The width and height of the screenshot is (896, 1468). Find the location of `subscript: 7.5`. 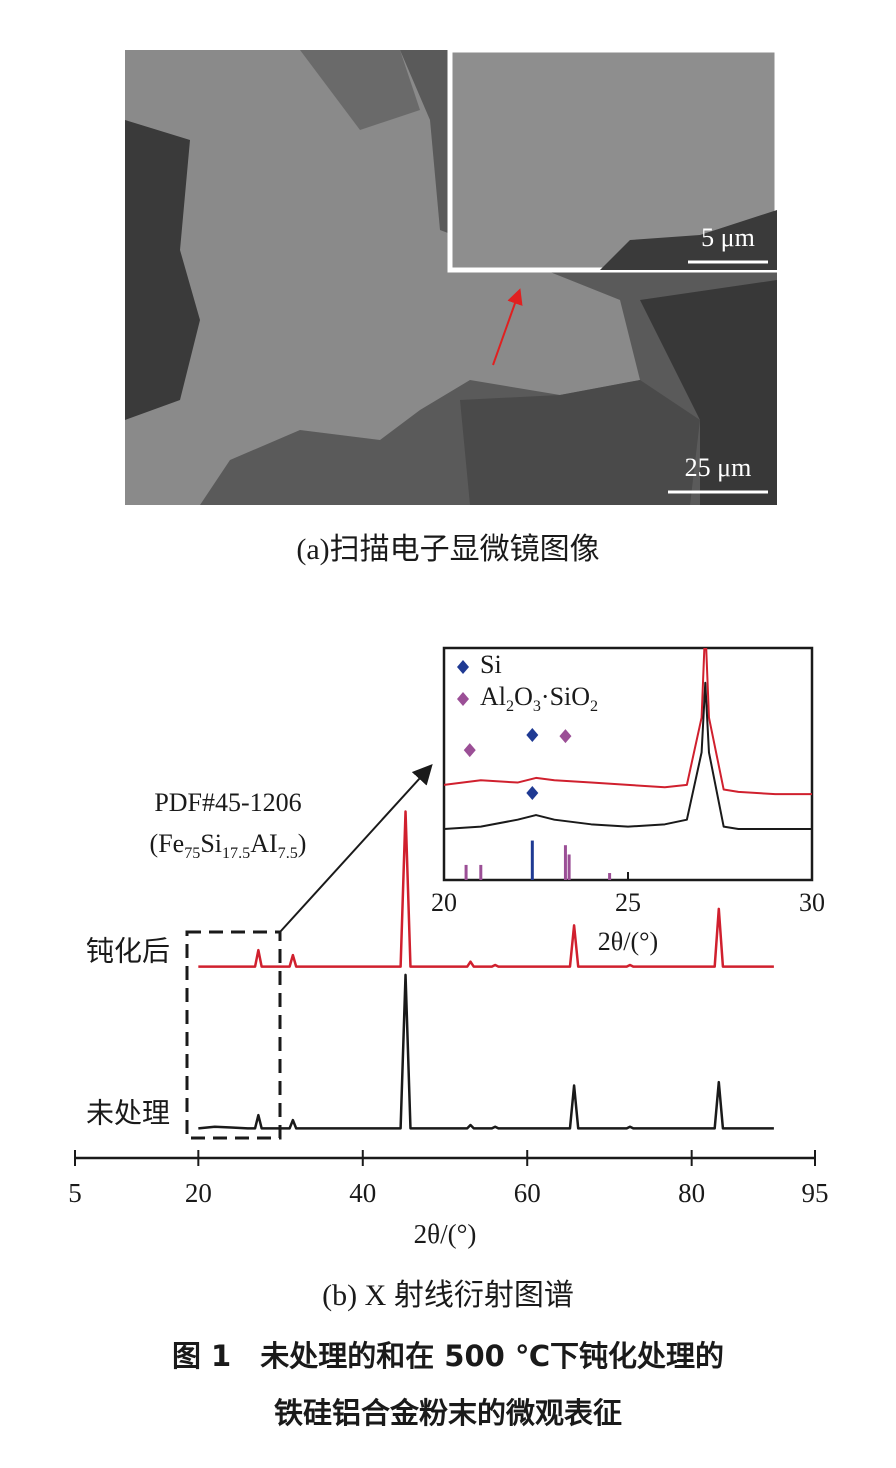

subscript: 7.5 is located at coordinates (288, 853).